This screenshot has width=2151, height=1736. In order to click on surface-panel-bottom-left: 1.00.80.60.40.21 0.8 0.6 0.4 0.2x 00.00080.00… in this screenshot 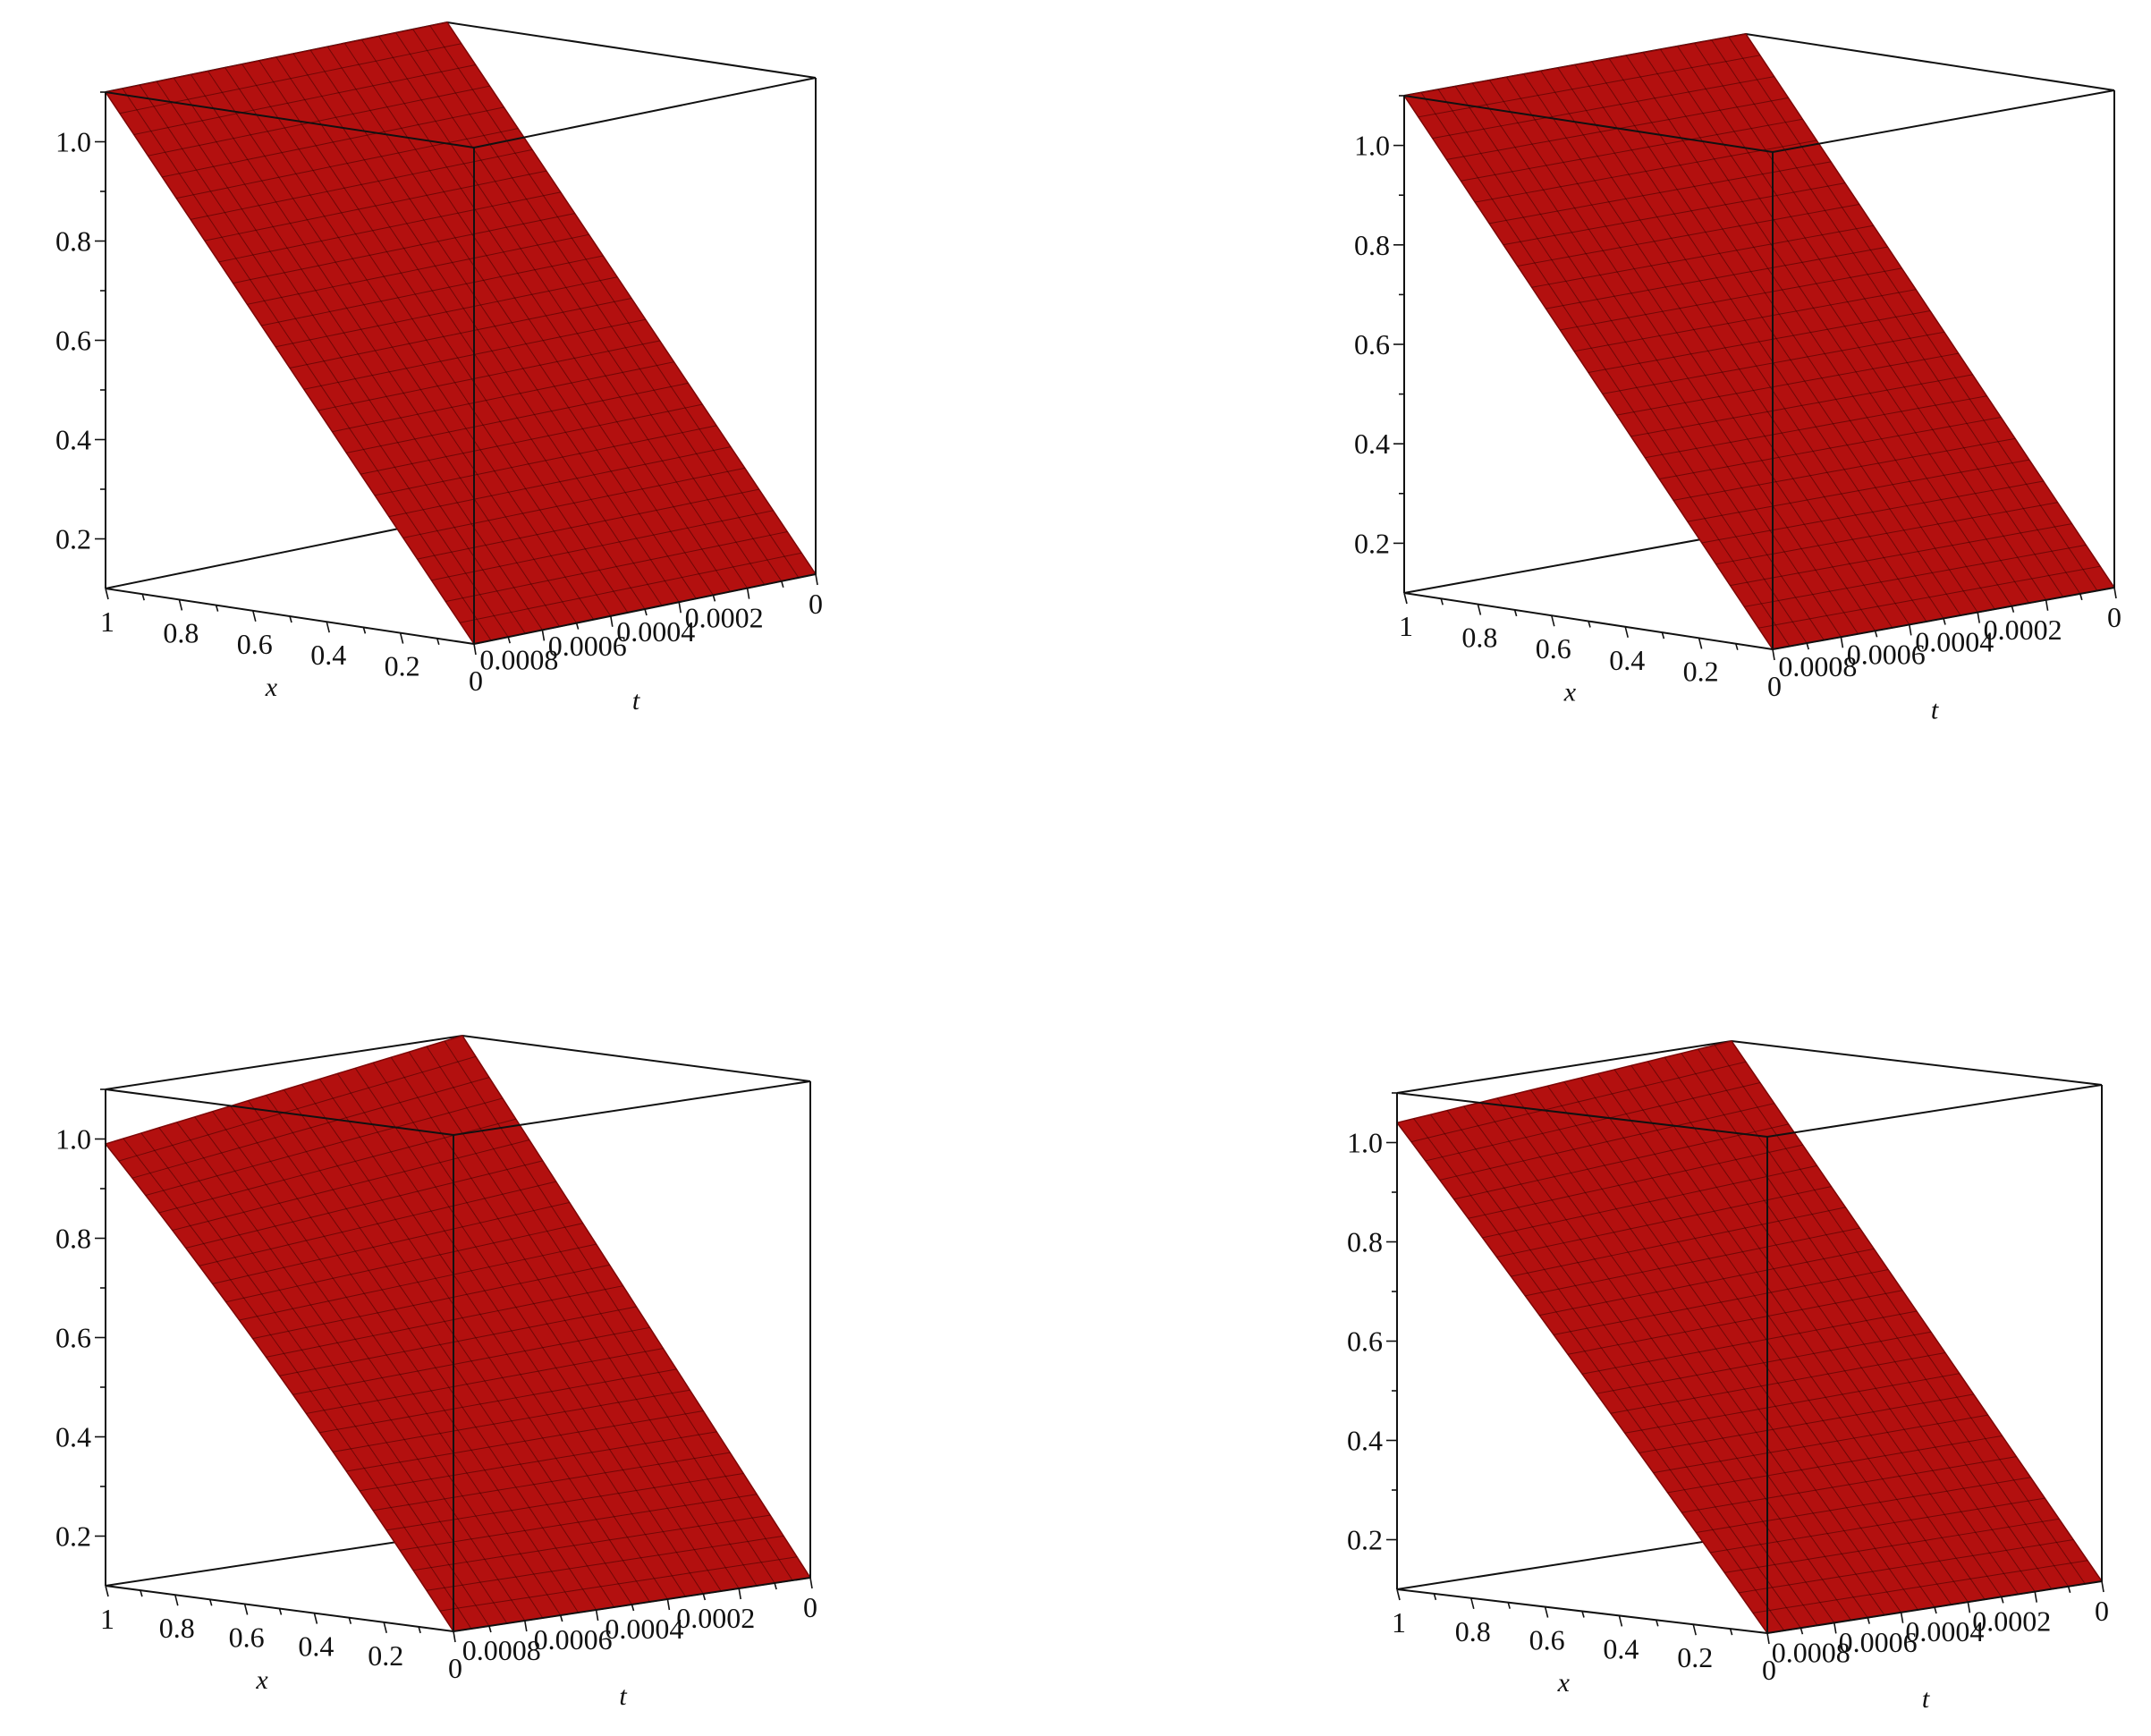, I will do `click(436, 1373)`.